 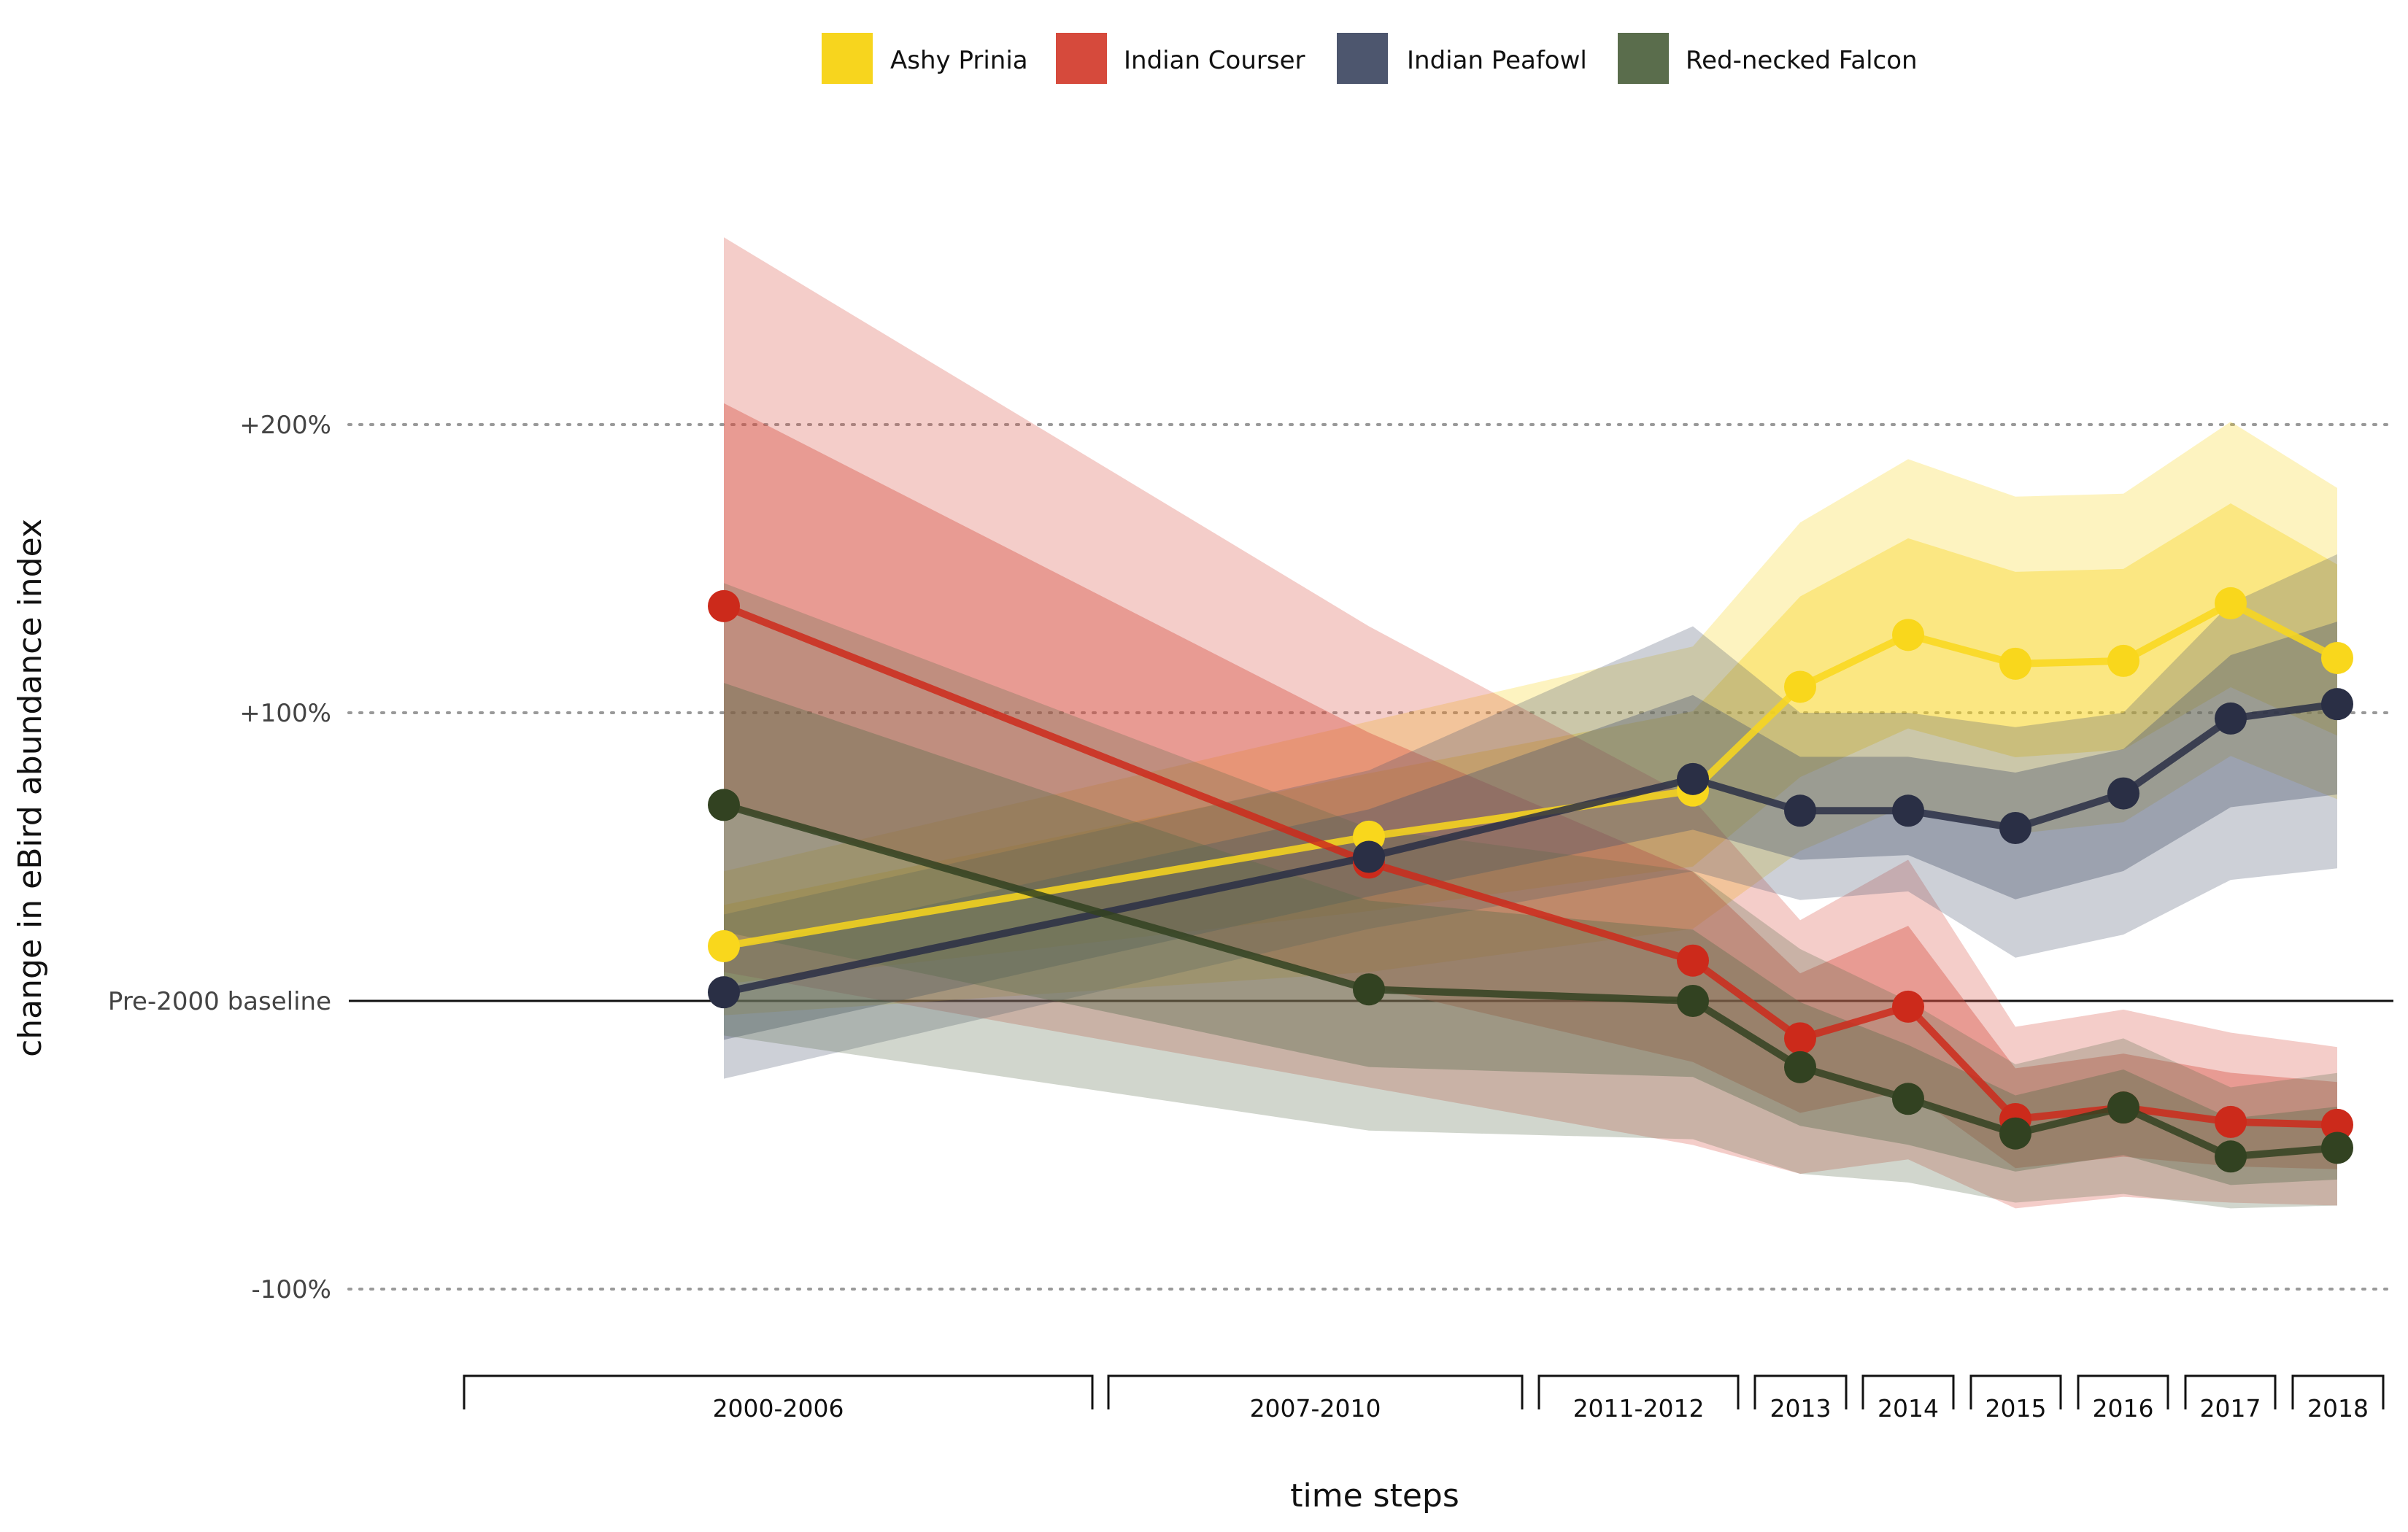 What do you see at coordinates (2016, 1409) in the screenshot?
I see `period-label: 2015` at bounding box center [2016, 1409].